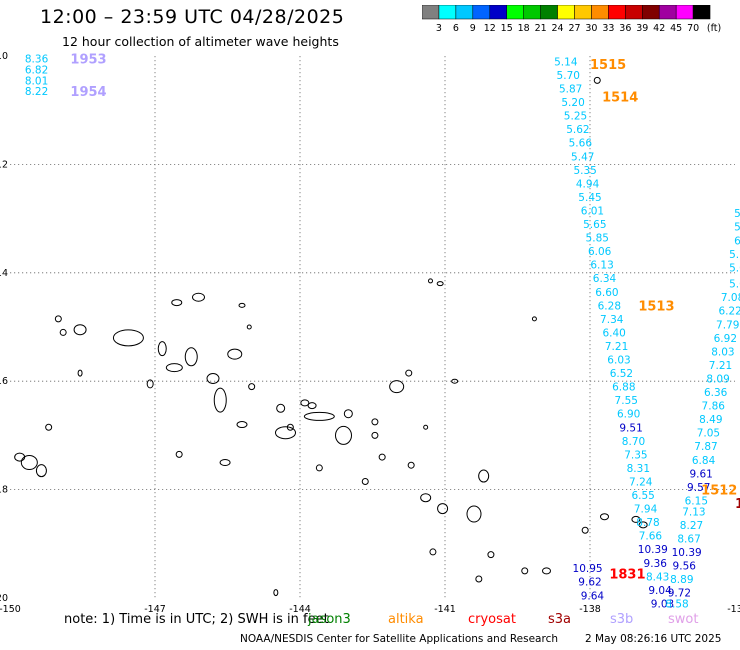  Describe the element at coordinates (737, 228) in the screenshot. I see `swh-value-label: 5` at that location.